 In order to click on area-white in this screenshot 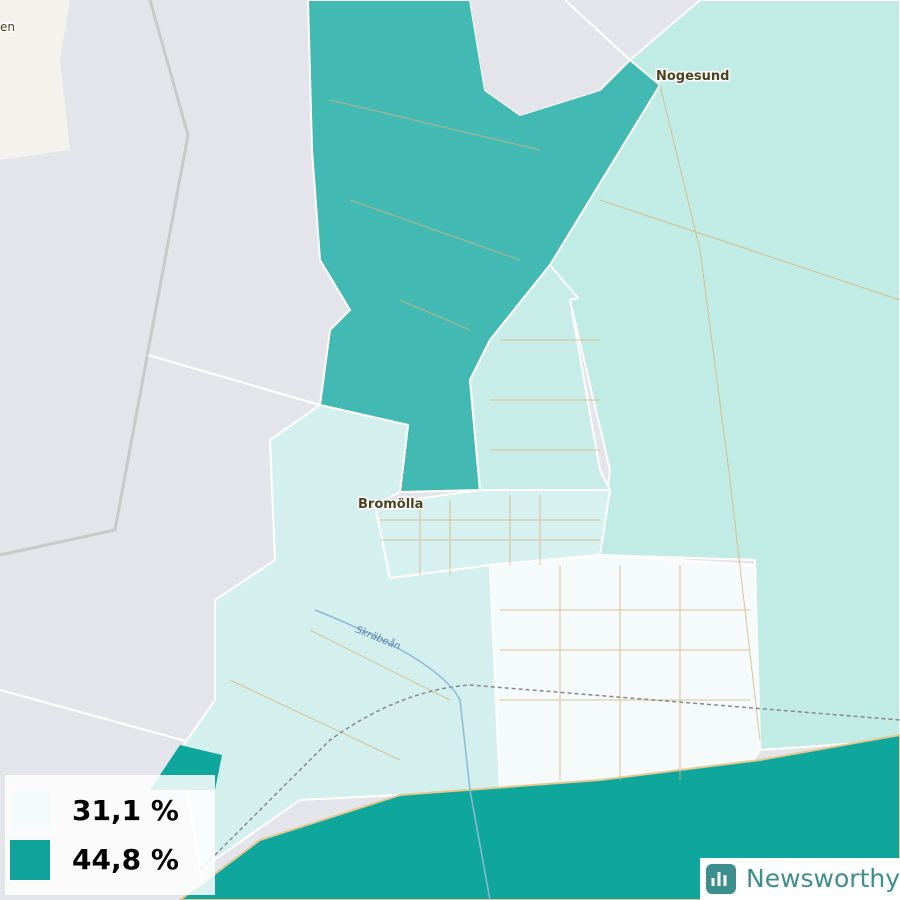, I will do `click(625, 672)`.